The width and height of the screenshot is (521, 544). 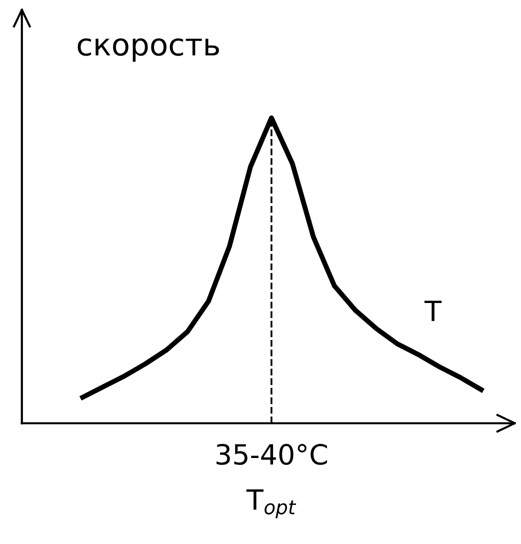 What do you see at coordinates (148, 50) in the screenshot?
I see `y-axis-title: скорость` at bounding box center [148, 50].